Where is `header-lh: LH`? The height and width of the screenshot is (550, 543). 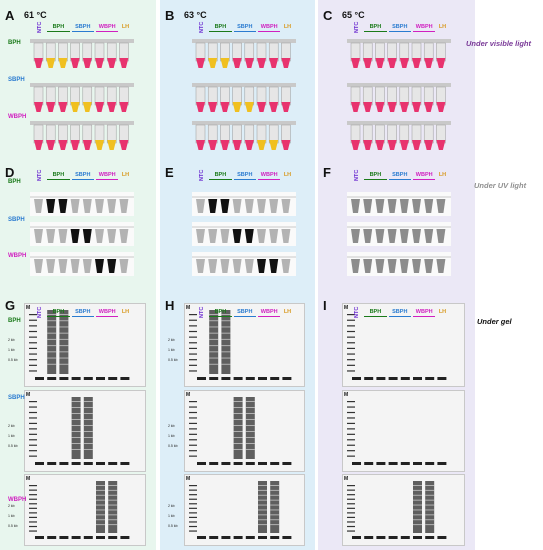
header-lh: LH is located at coordinates (287, 312).